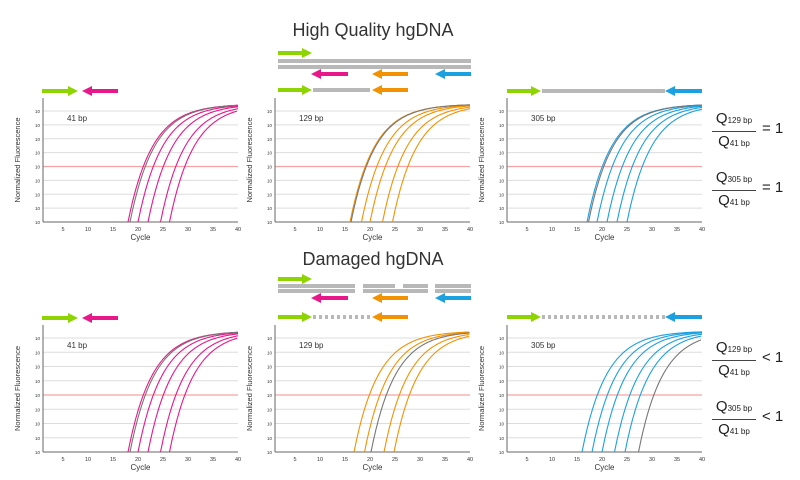 Image resolution: width=800 pixels, height=480 pixels. Describe the element at coordinates (756, 420) in the screenshot. I see `ratio-305-41-damaged: Q305 bp Q41 bp < 1` at that location.